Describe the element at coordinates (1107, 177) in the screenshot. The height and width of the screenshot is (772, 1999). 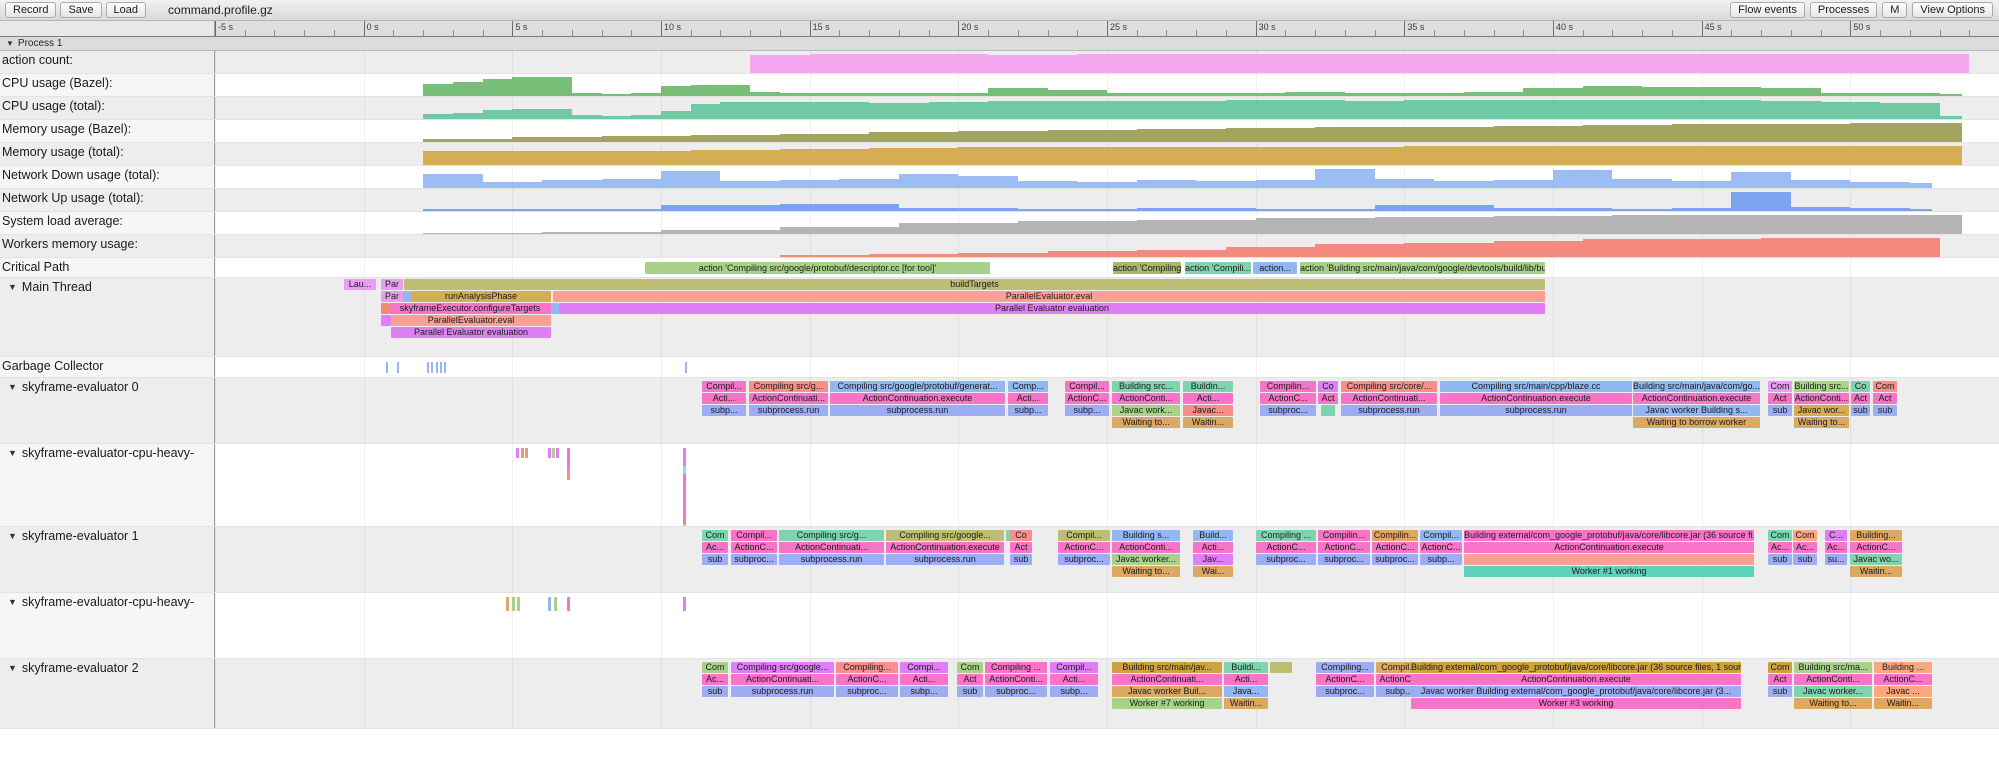
I see `track-canvas-network-down-usage-total` at that location.